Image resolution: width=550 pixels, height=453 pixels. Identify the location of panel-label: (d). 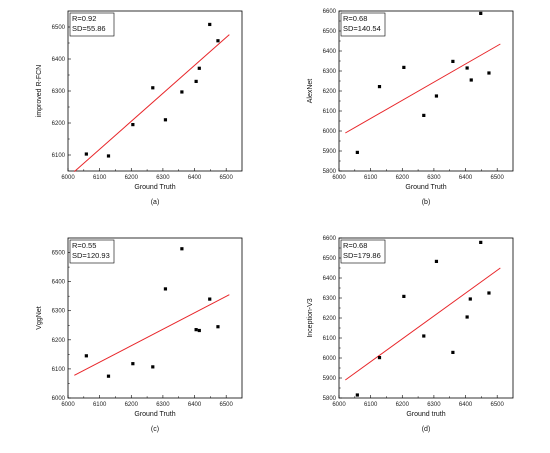
(426, 429).